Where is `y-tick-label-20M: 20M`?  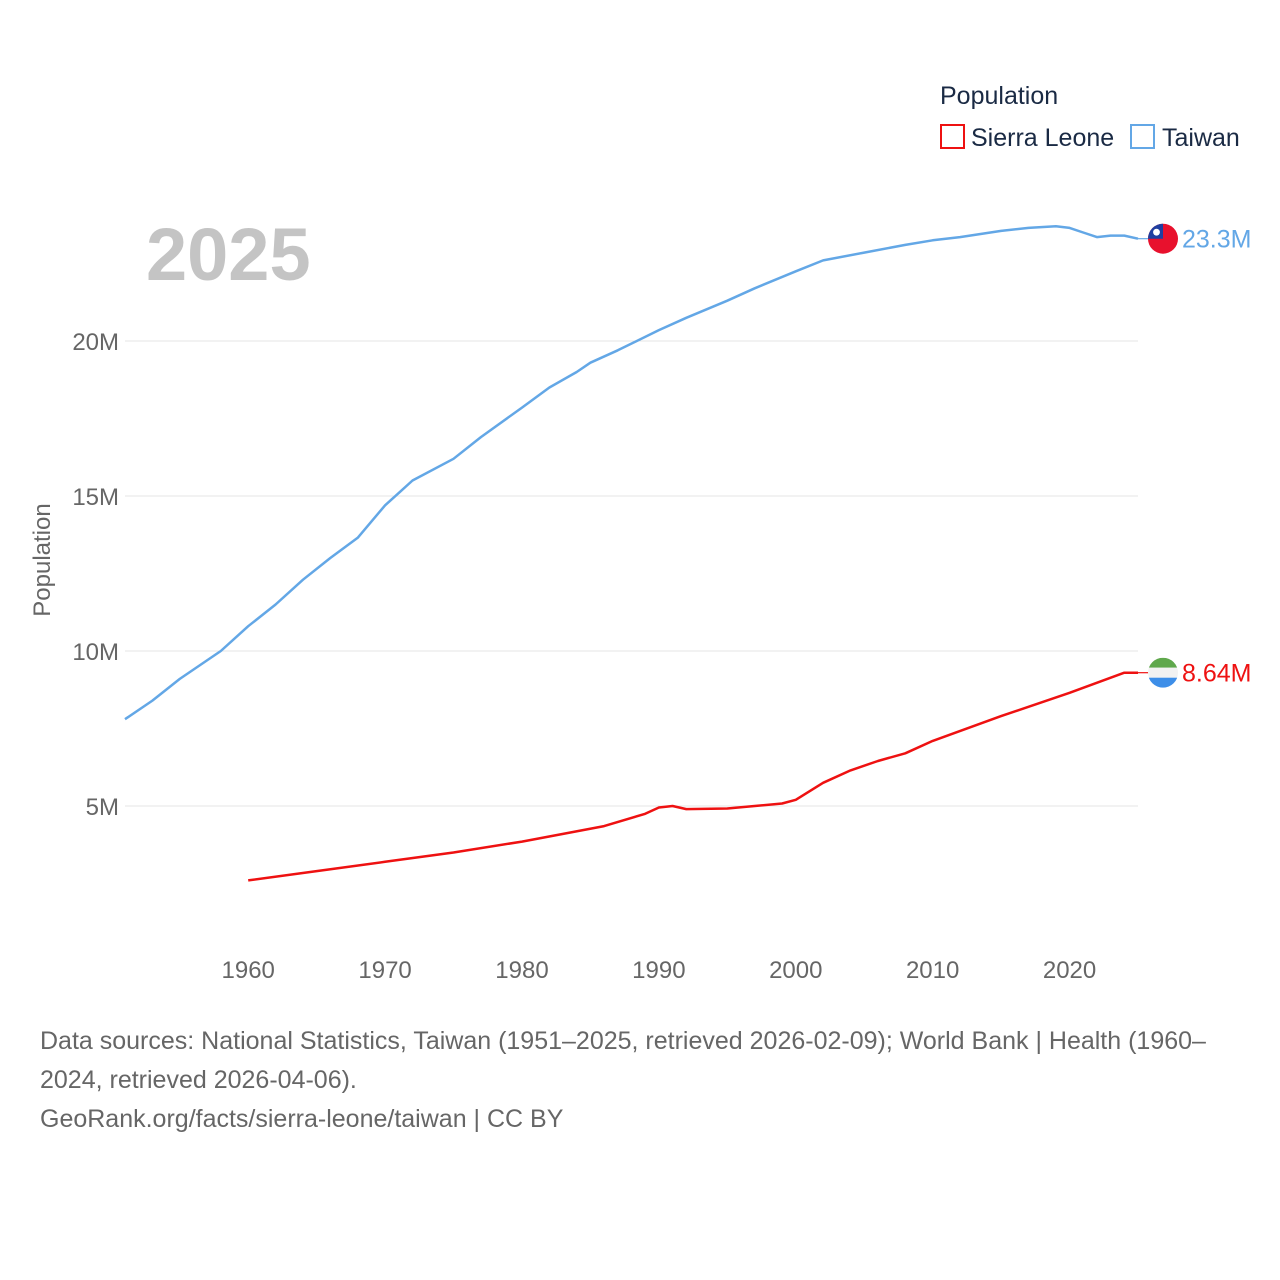
y-tick-label-20M: 20M is located at coordinates (95, 342).